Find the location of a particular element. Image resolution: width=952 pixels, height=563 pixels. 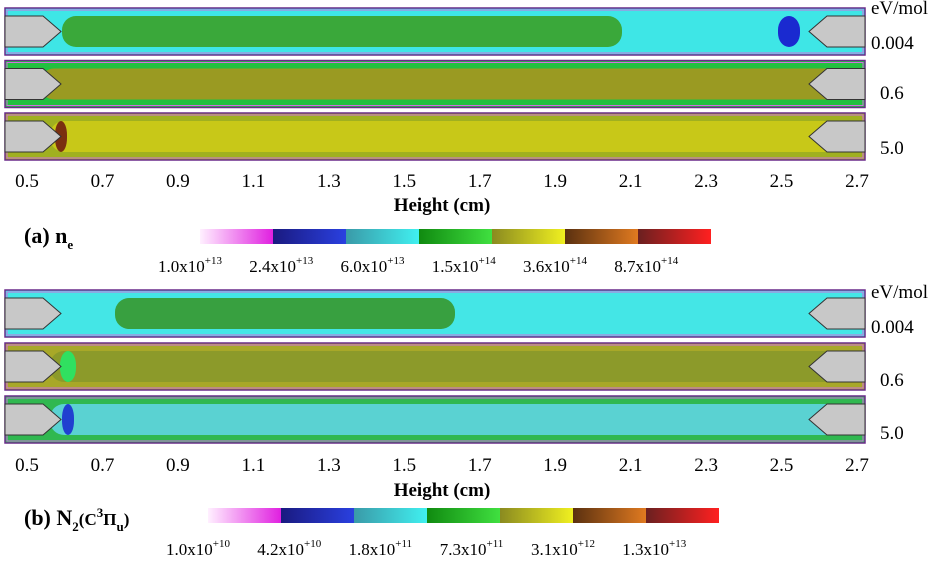

colorbar-label: 7.3x10+11 is located at coordinates (472, 548).